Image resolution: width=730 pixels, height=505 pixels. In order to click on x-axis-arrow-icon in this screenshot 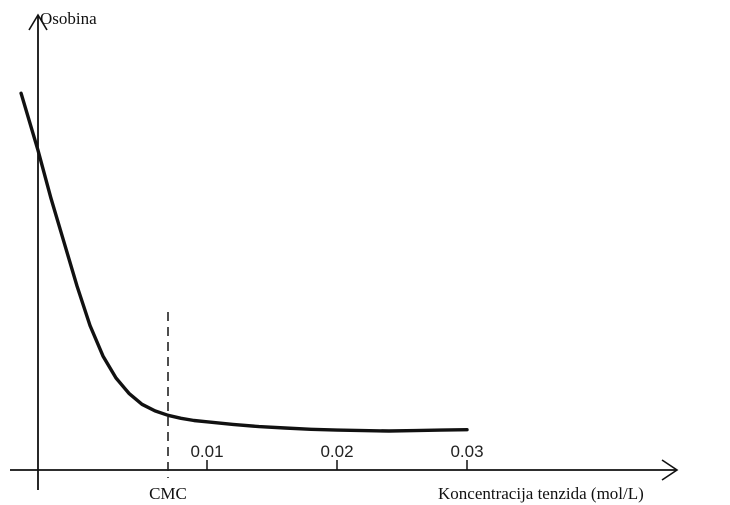, I will do `click(670, 470)`.